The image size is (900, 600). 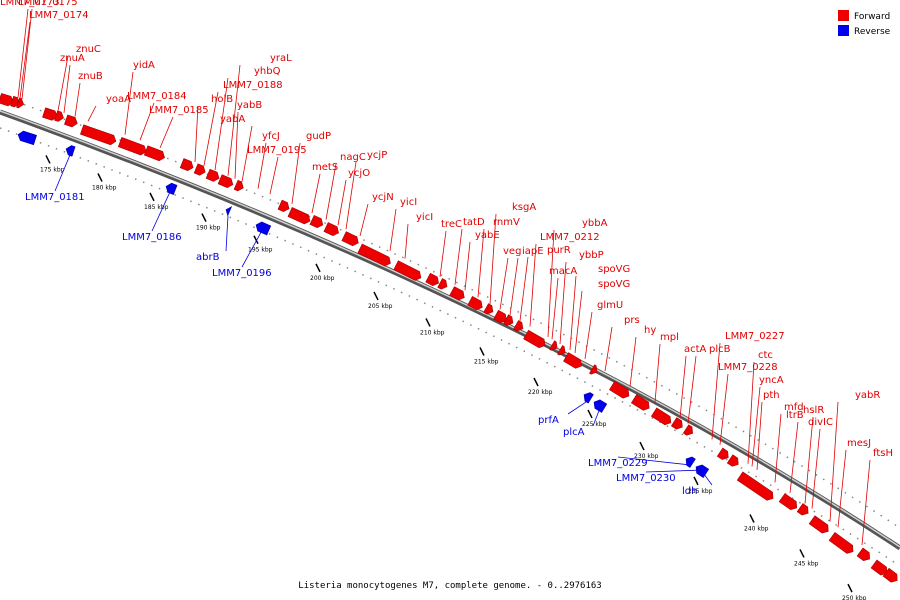 I want to click on forward-gene-label: ycjO, so click(x=359, y=173).